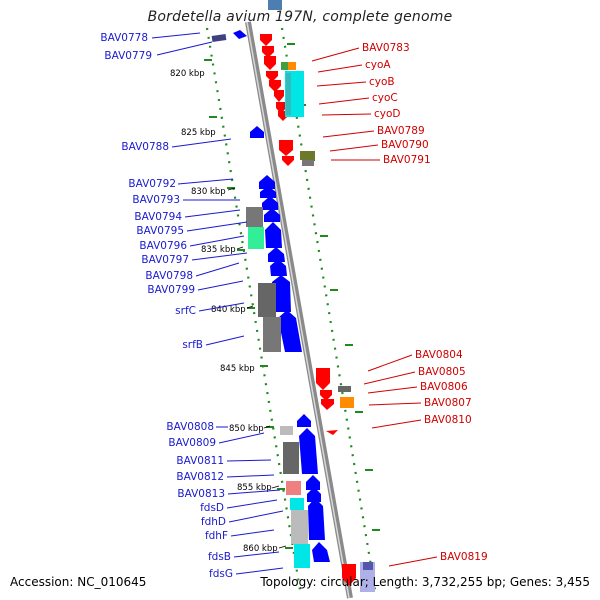 The width and height of the screenshot is (600, 600). Describe the element at coordinates (190, 427) in the screenshot. I see `gene-label: BAV0808` at that location.